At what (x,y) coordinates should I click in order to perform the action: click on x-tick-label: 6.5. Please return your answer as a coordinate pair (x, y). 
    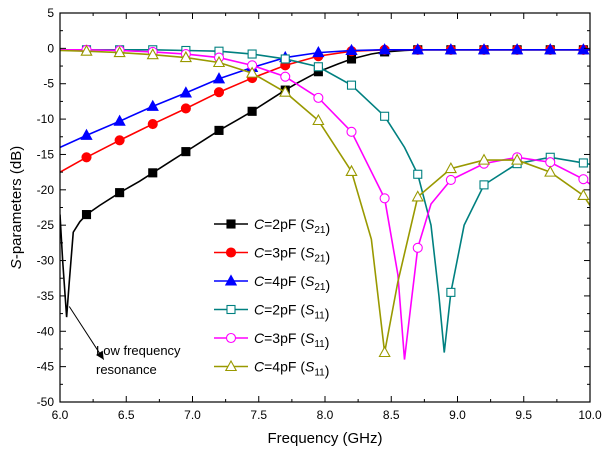
    Looking at the image, I should click on (126, 415).